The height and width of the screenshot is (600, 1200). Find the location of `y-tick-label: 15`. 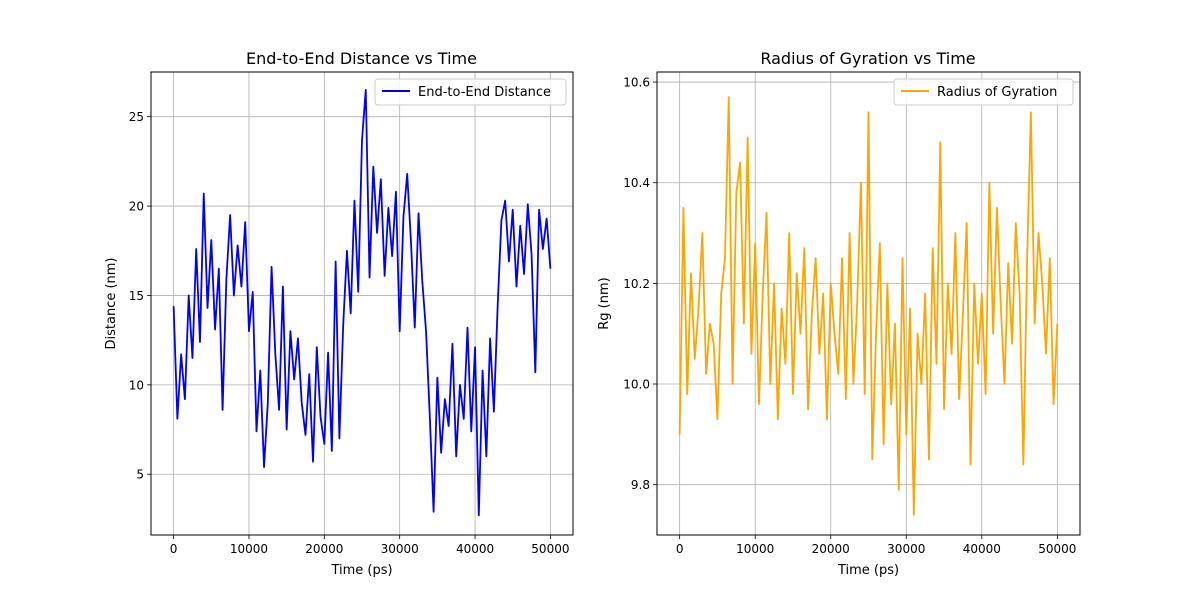

y-tick-label: 15 is located at coordinates (136, 296).